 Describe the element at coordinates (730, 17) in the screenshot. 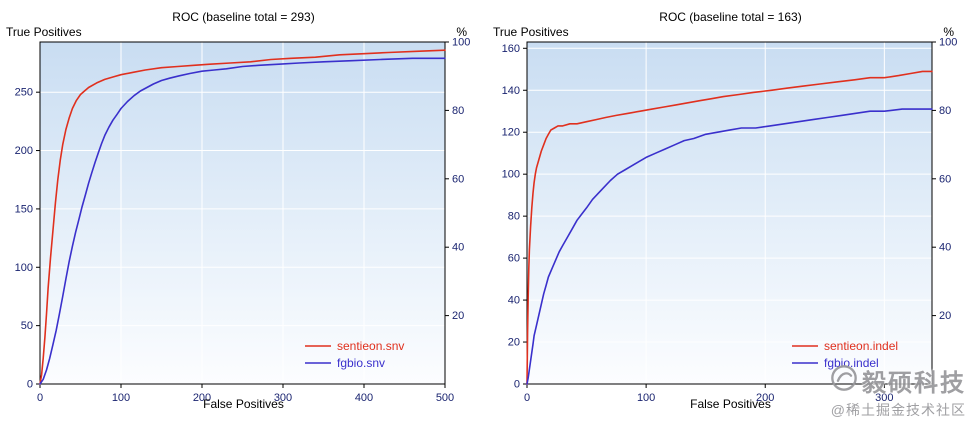

I see `chart-title: ROC (baseline total = 163)` at that location.